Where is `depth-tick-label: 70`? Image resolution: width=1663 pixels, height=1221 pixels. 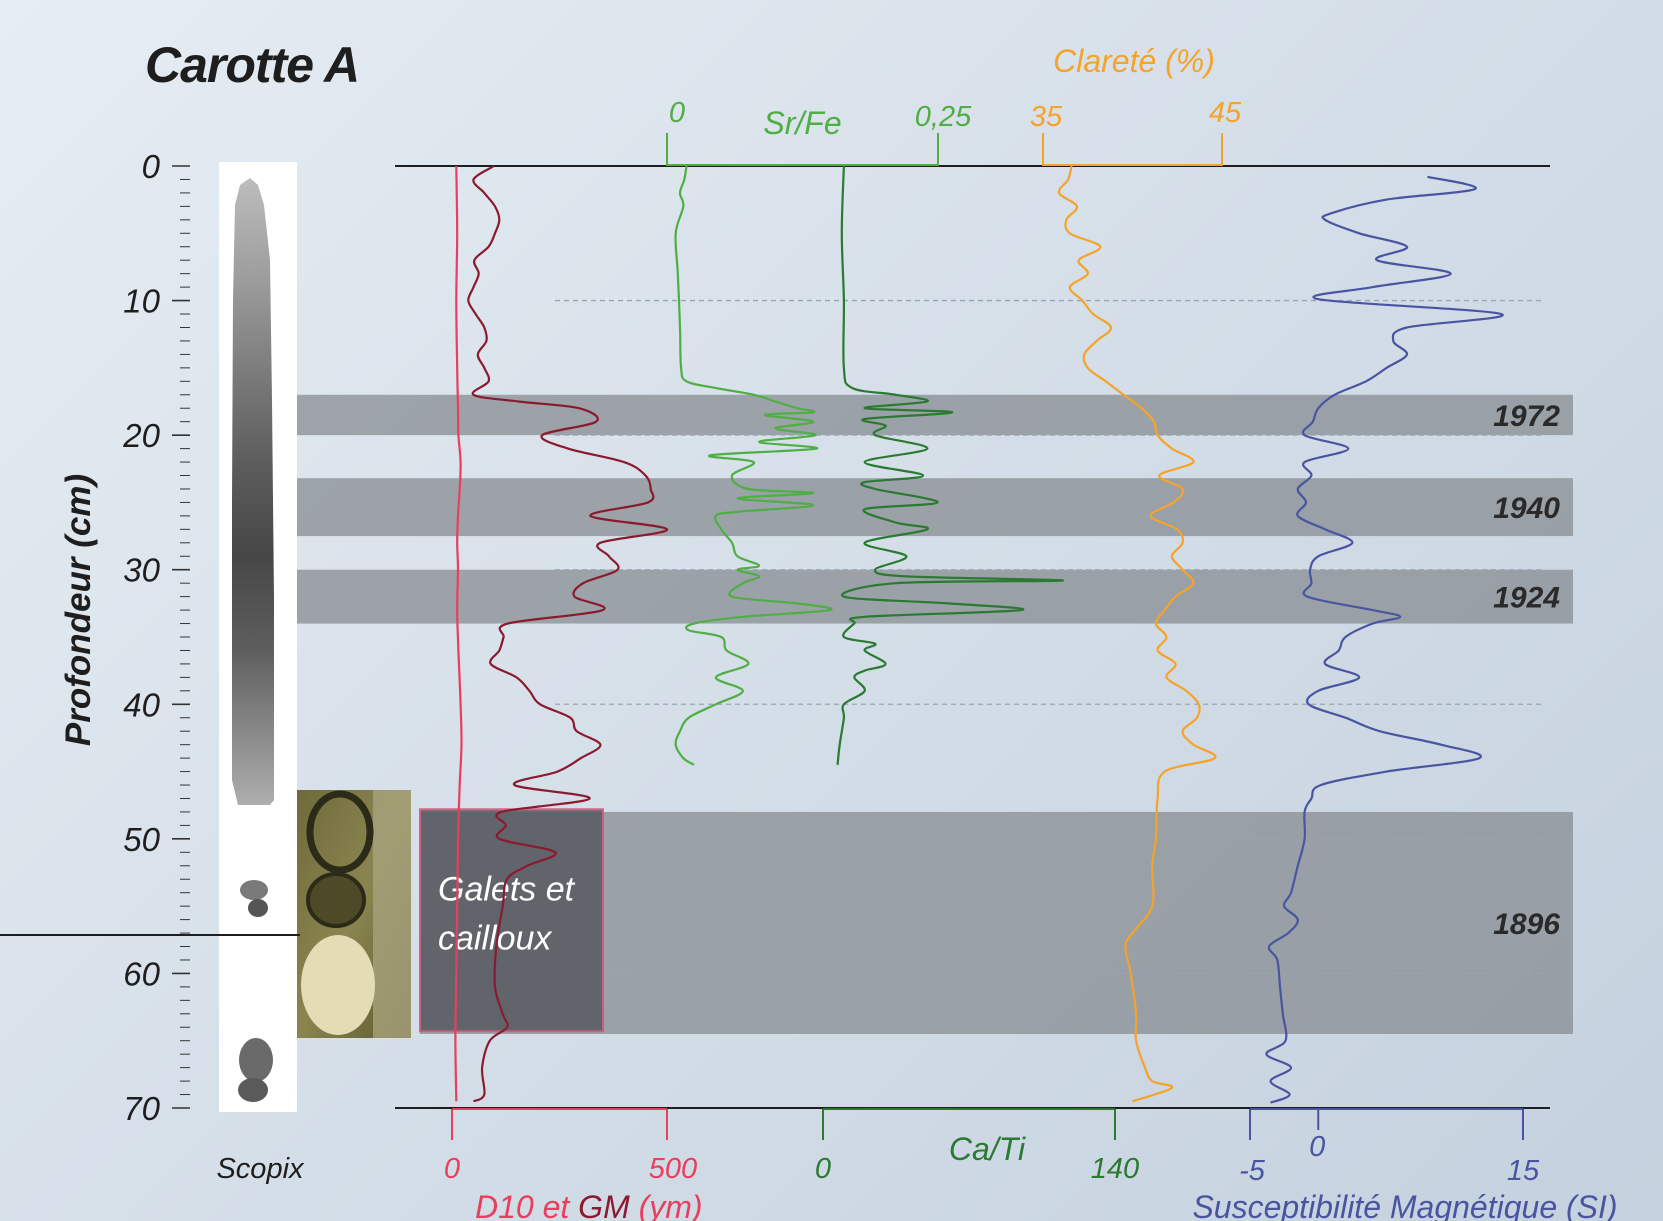
depth-tick-label: 70 is located at coordinates (141, 1108).